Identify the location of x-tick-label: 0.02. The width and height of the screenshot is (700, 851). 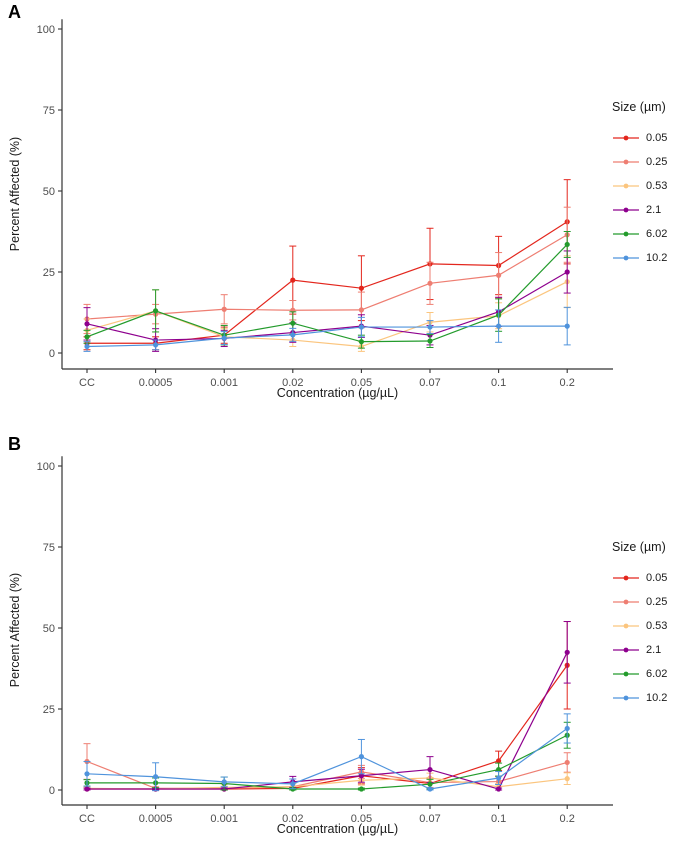
(292, 819).